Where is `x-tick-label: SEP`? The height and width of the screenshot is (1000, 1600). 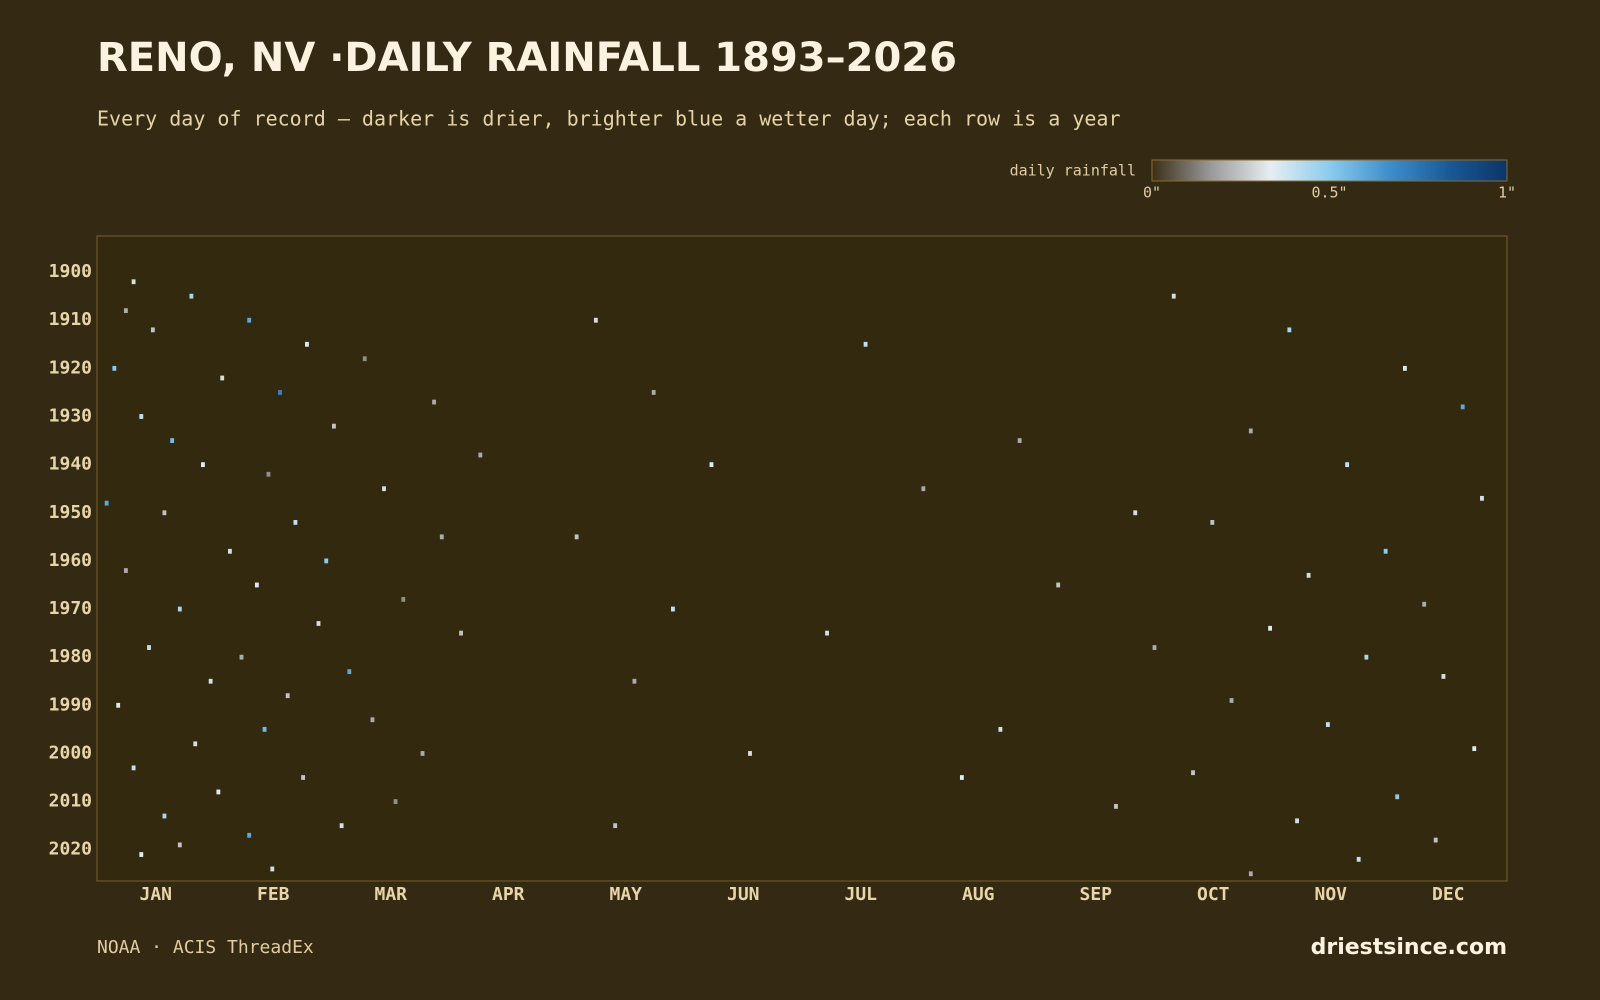
x-tick-label: SEP is located at coordinates (1095, 894).